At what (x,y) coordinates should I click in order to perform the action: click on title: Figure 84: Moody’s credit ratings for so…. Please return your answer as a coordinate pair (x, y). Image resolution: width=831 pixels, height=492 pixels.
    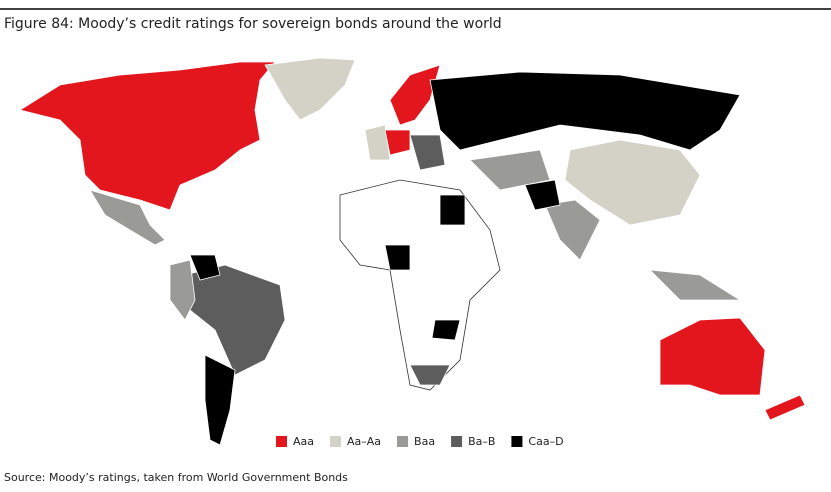
    Looking at the image, I should click on (253, 24).